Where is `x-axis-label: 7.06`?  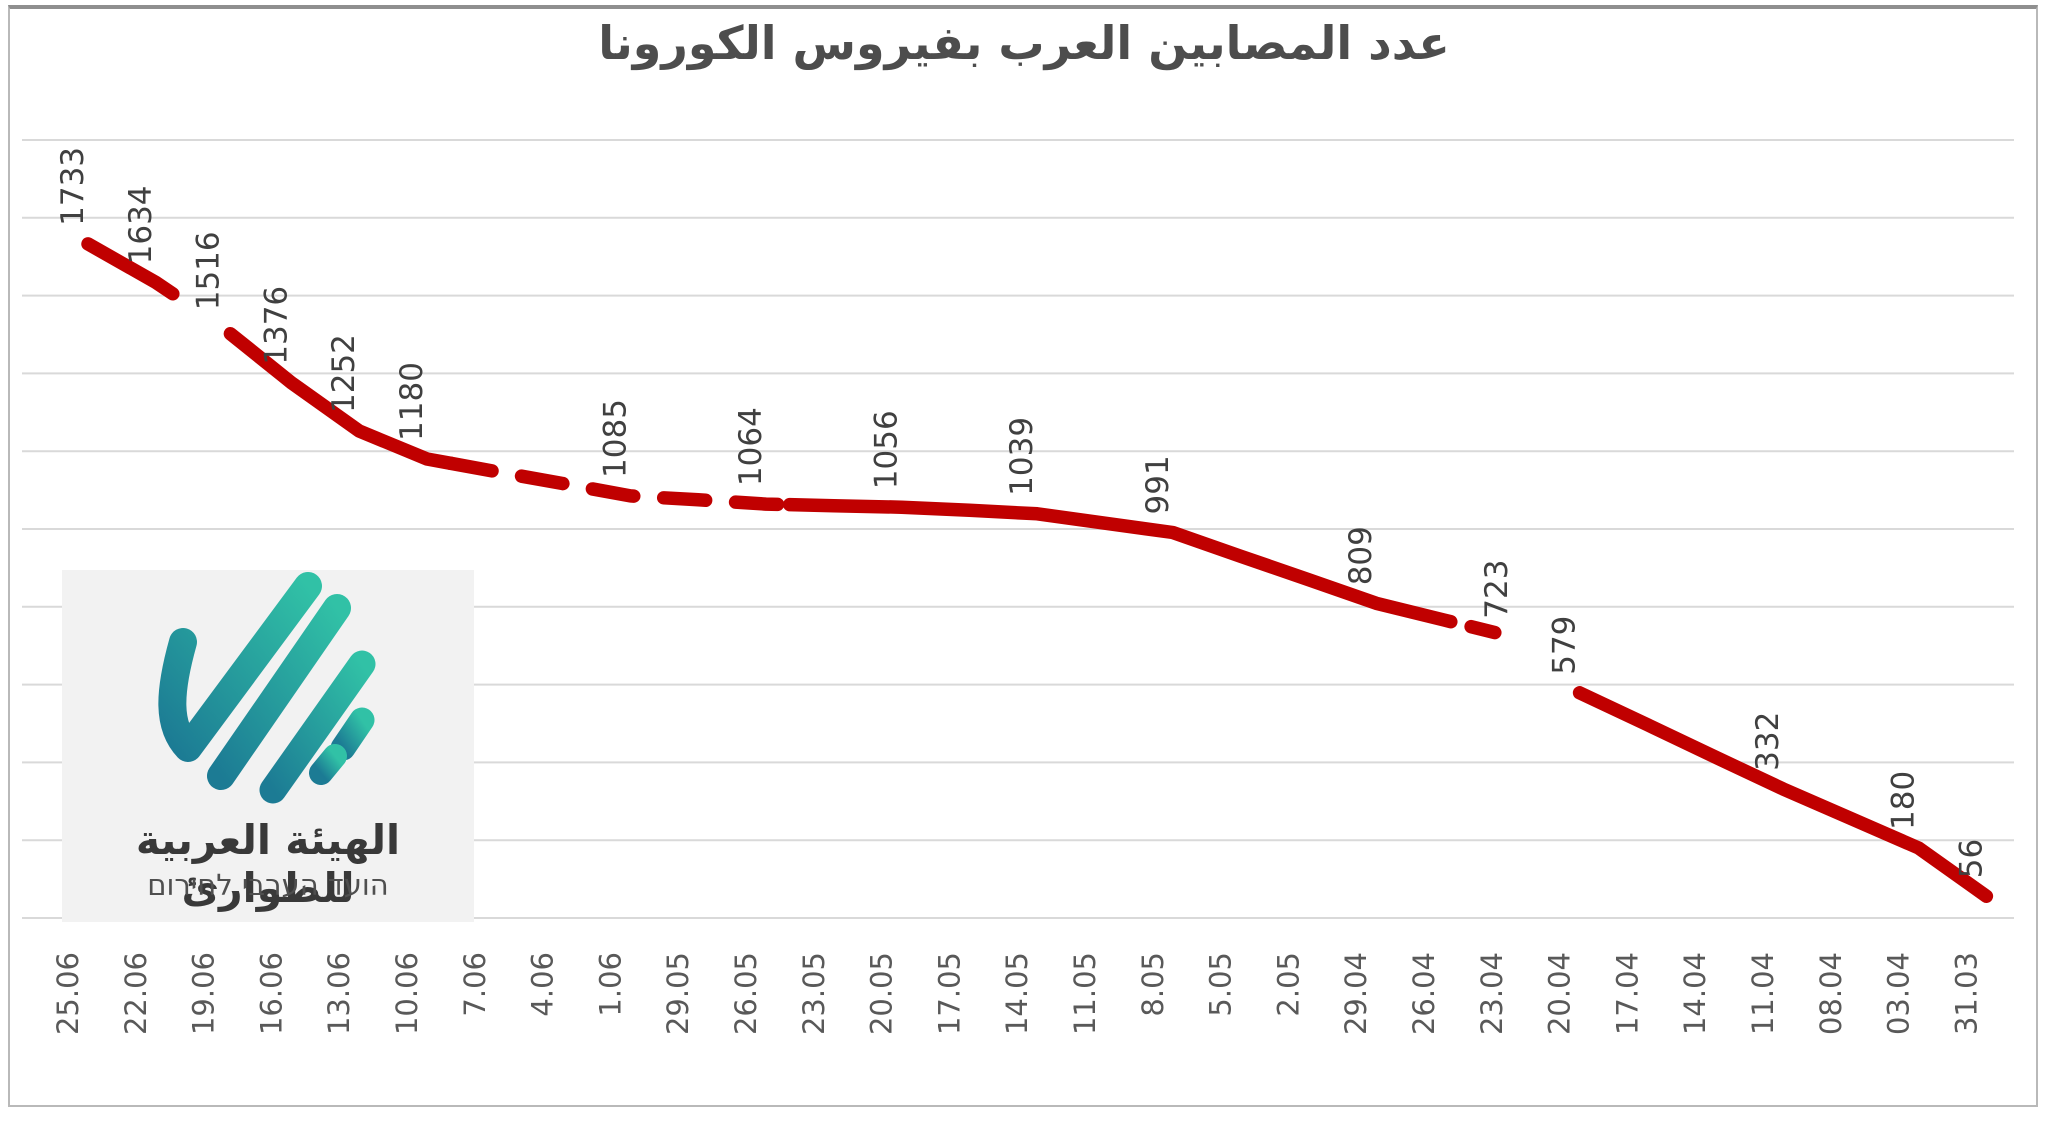
x-axis-label: 7.06 is located at coordinates (475, 984).